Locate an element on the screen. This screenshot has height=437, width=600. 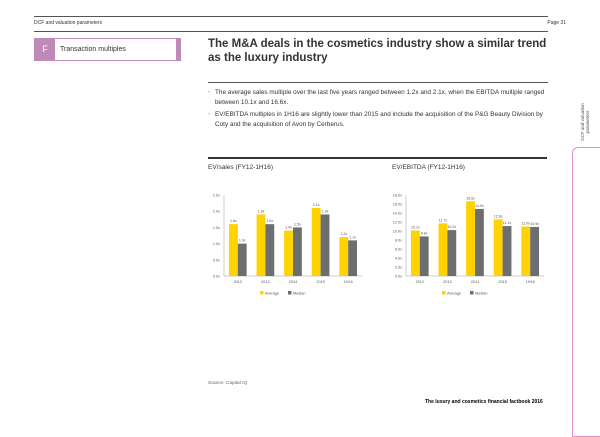
section-letter: F is located at coordinates (45, 49).